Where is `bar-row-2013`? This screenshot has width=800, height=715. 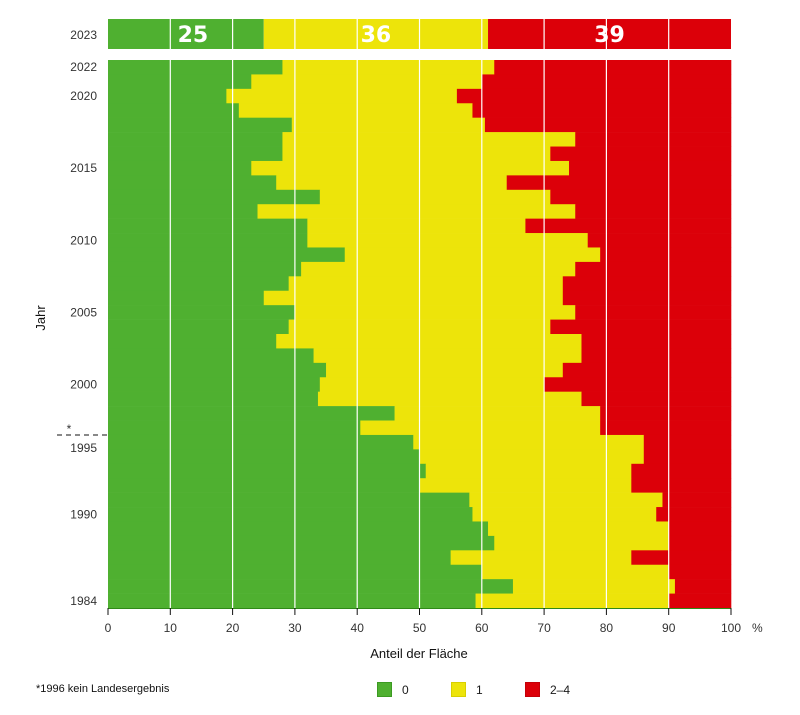 bar-row-2013 is located at coordinates (420, 197).